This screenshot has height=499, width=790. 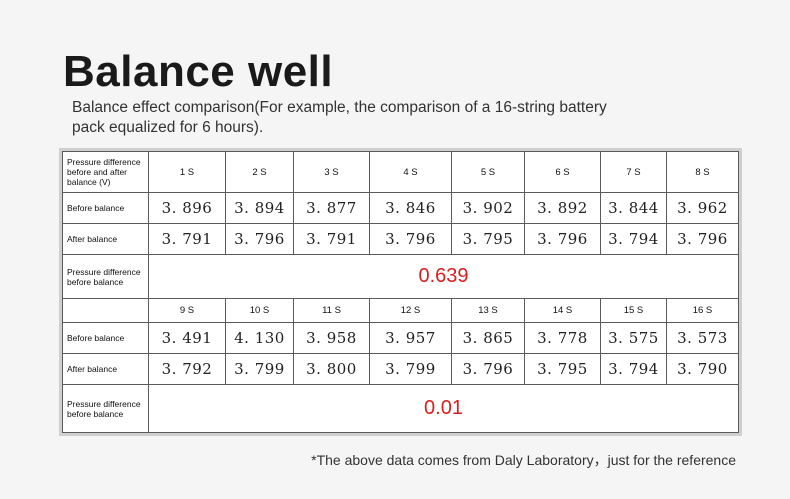 What do you see at coordinates (702, 369) in the screenshot?
I see `after-value: 3. 790` at bounding box center [702, 369].